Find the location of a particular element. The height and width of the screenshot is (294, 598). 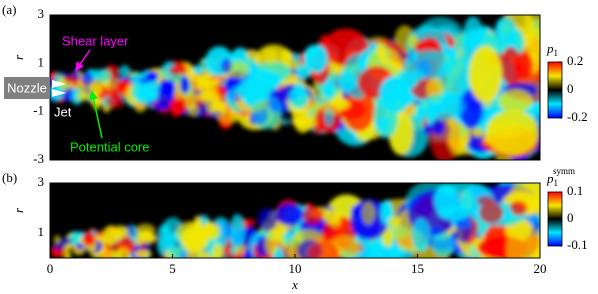

x-tick-label: 15 is located at coordinates (417, 268).